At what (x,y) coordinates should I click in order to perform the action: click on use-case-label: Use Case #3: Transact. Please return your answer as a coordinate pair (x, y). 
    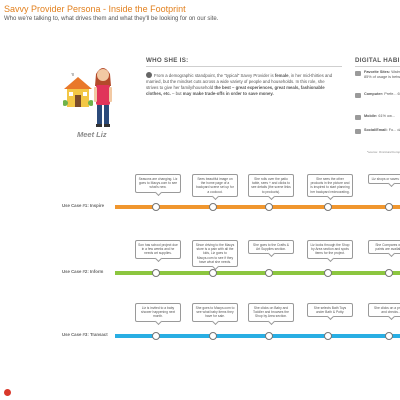
    Looking at the image, I should click on (85, 334).